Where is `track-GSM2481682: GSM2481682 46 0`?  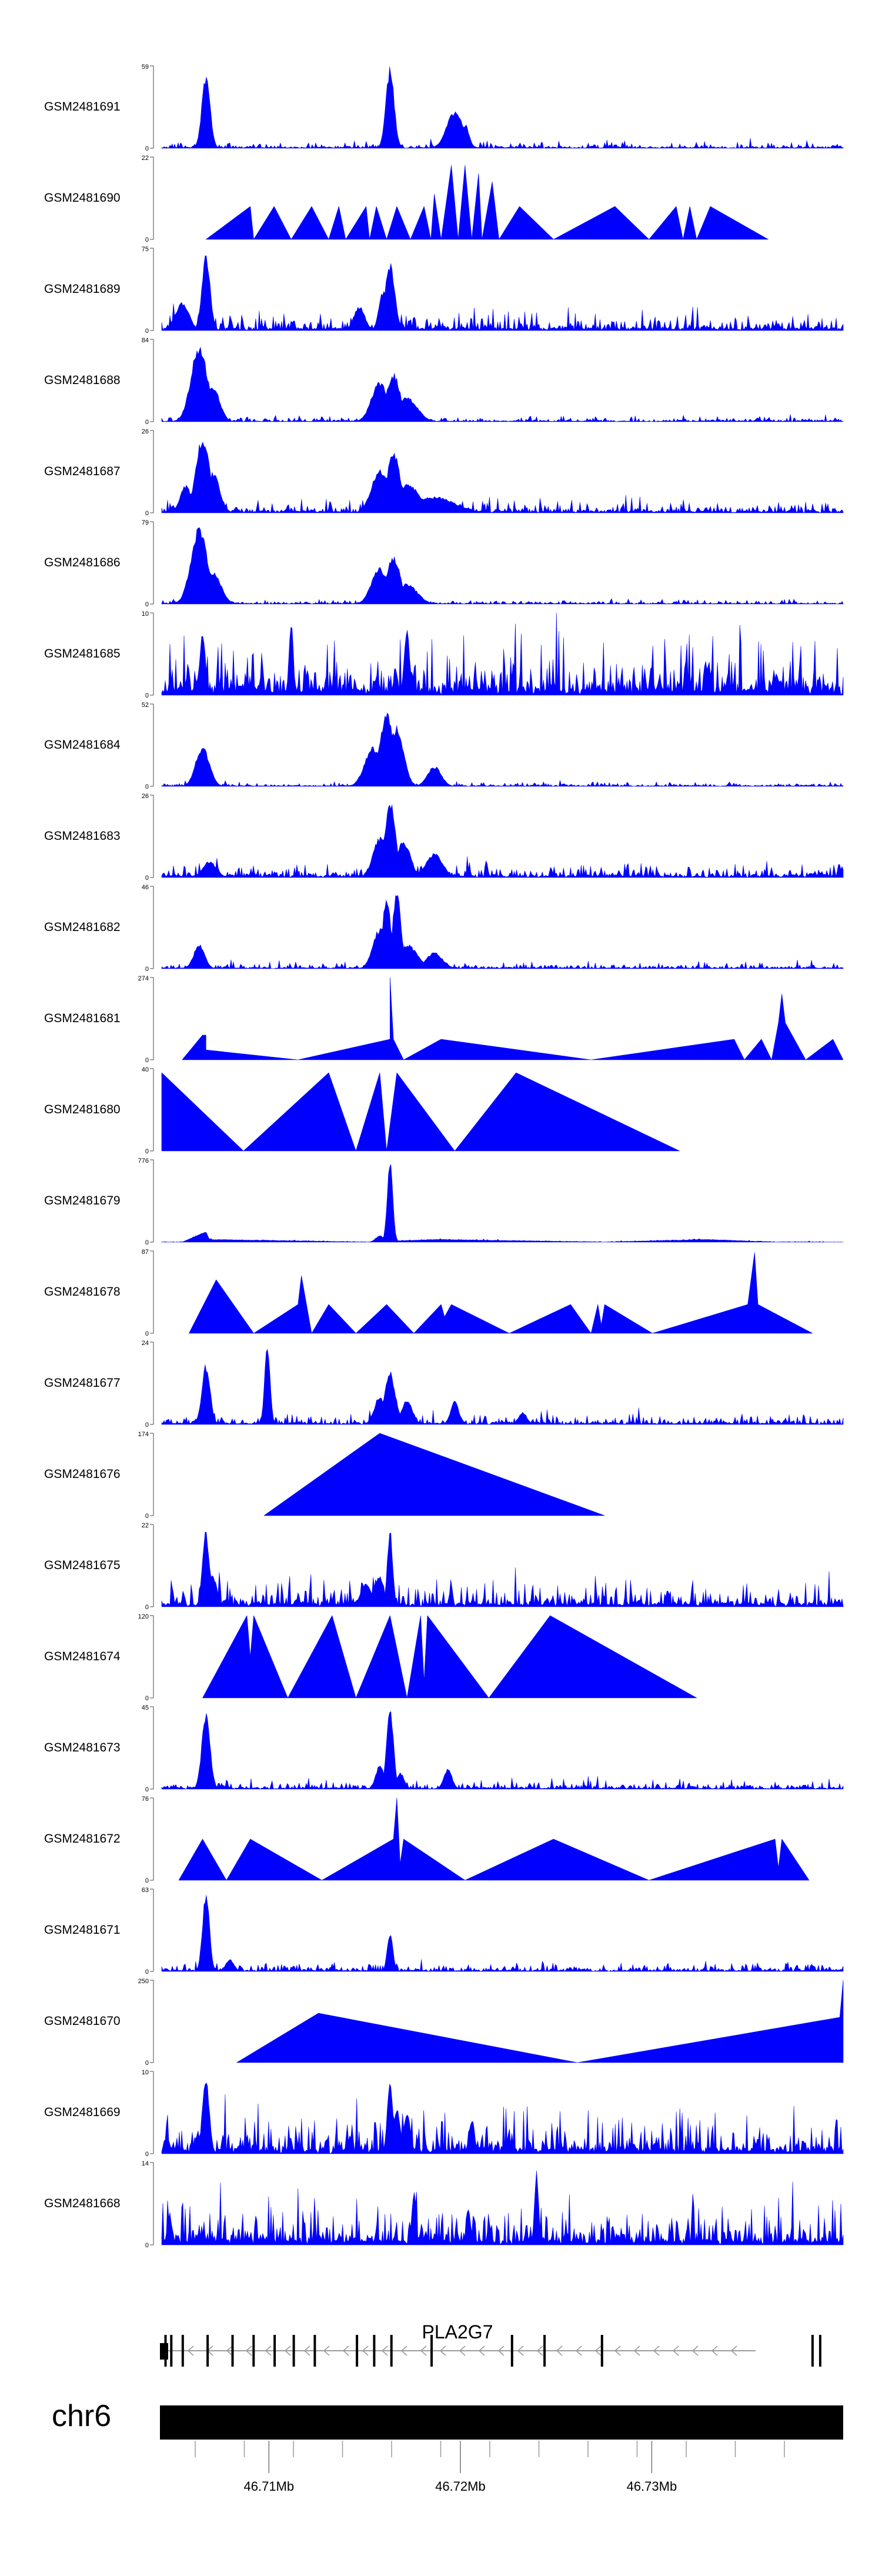
track-GSM2481682: GSM2481682 46 0 is located at coordinates (444, 928).